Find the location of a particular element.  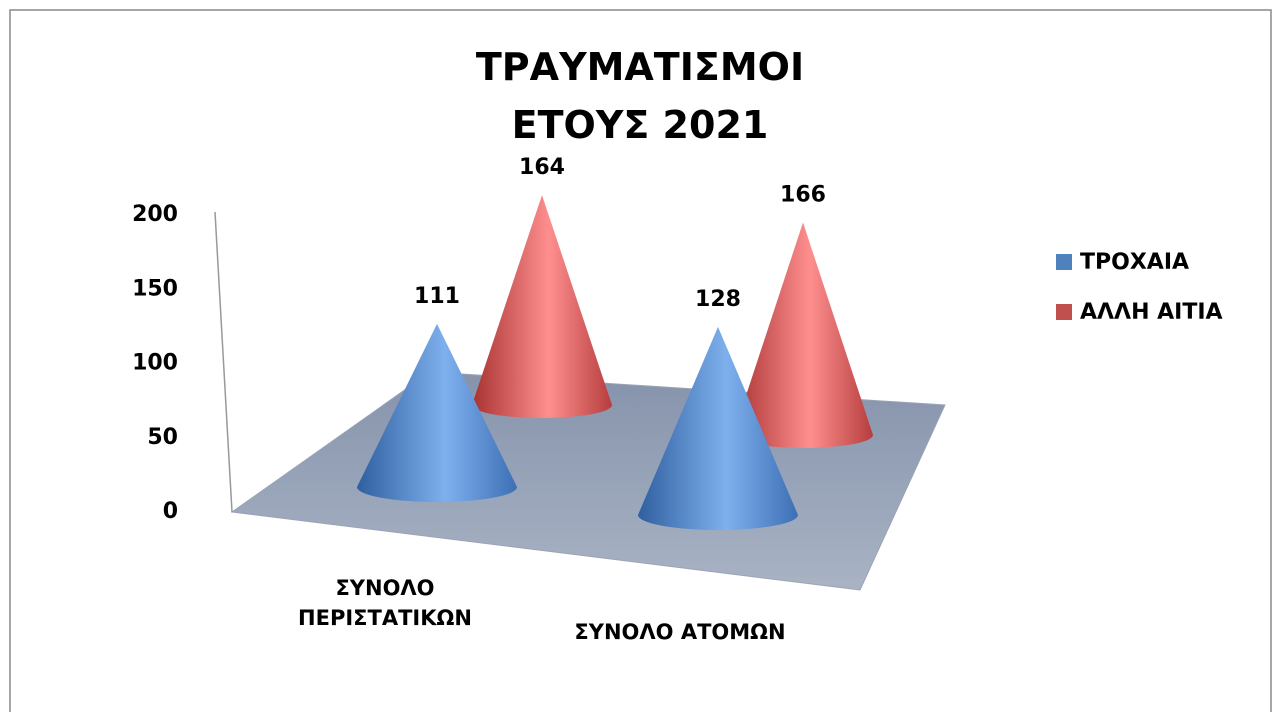

data-label: 128 is located at coordinates (718, 299).